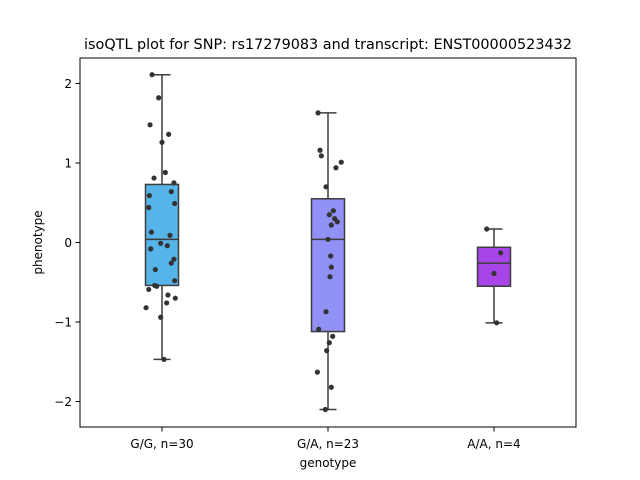  What do you see at coordinates (328, 463) in the screenshot?
I see `x-axis-label: genotype` at bounding box center [328, 463].